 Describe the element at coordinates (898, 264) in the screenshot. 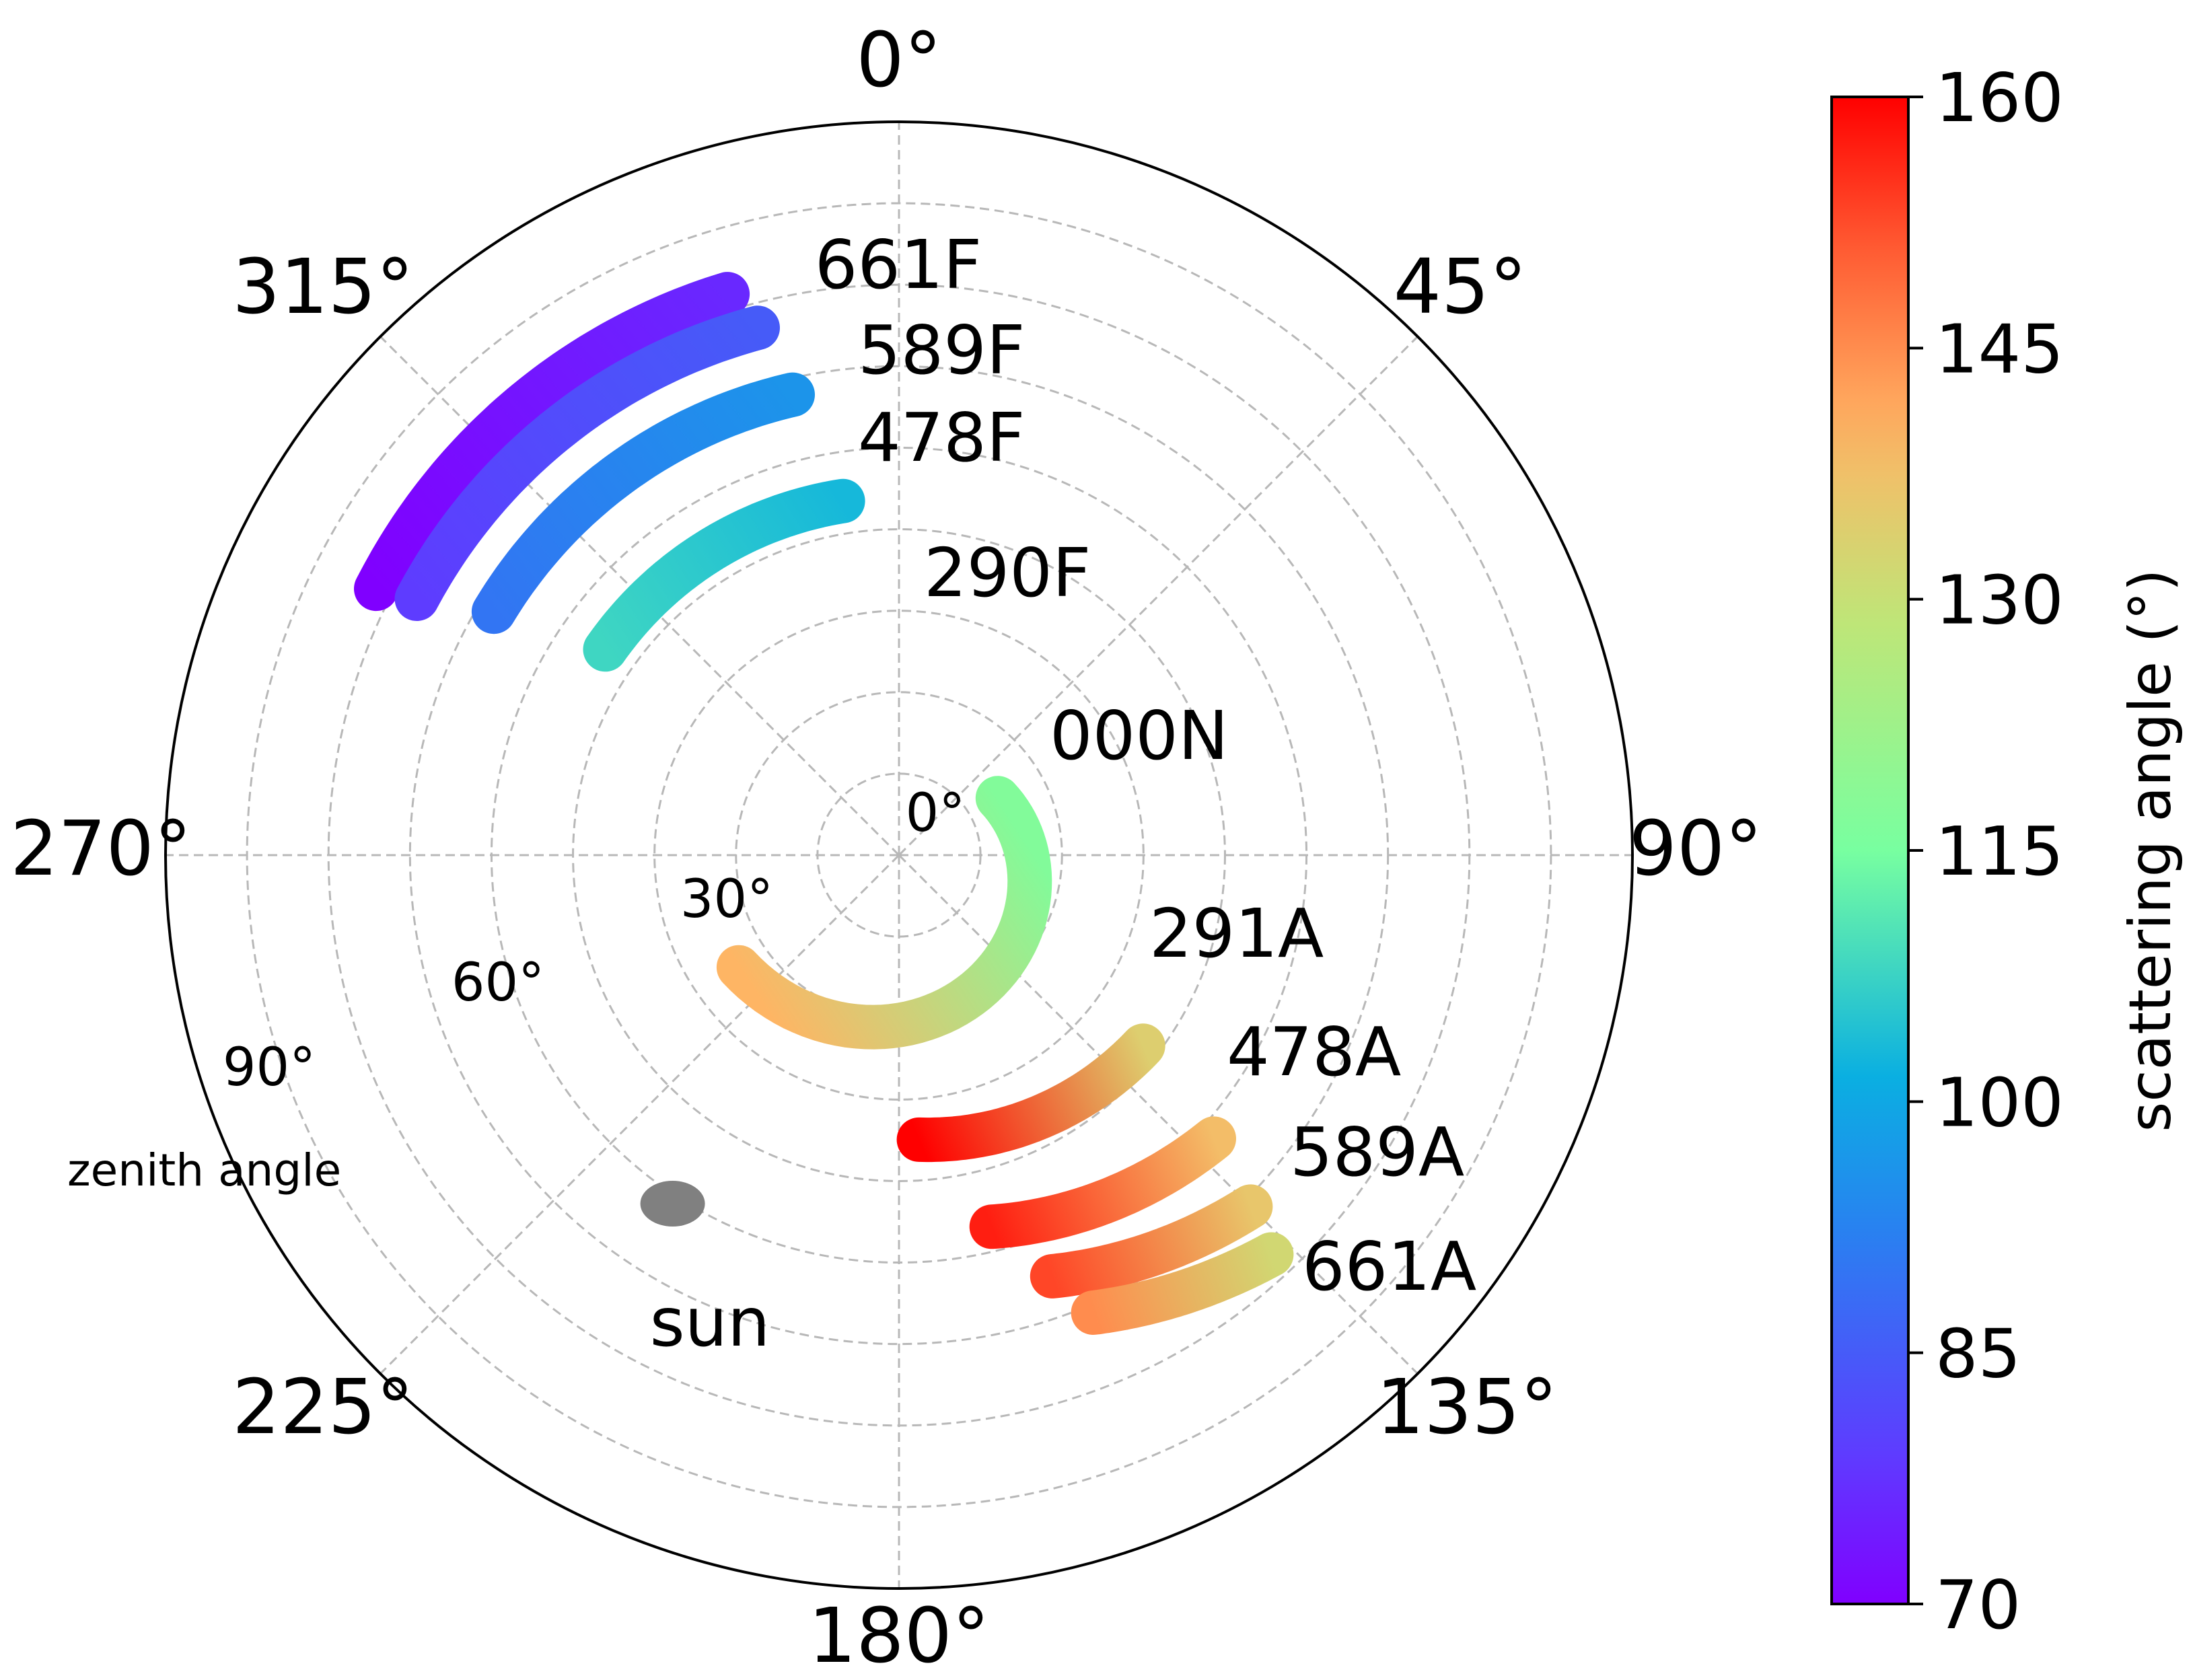

I see `series-label-661f: 661F` at that location.